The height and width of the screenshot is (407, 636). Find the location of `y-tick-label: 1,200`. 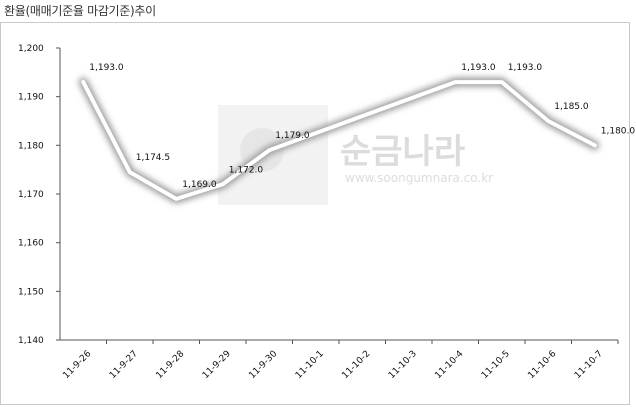

y-tick-label: 1,200 is located at coordinates (31, 49).